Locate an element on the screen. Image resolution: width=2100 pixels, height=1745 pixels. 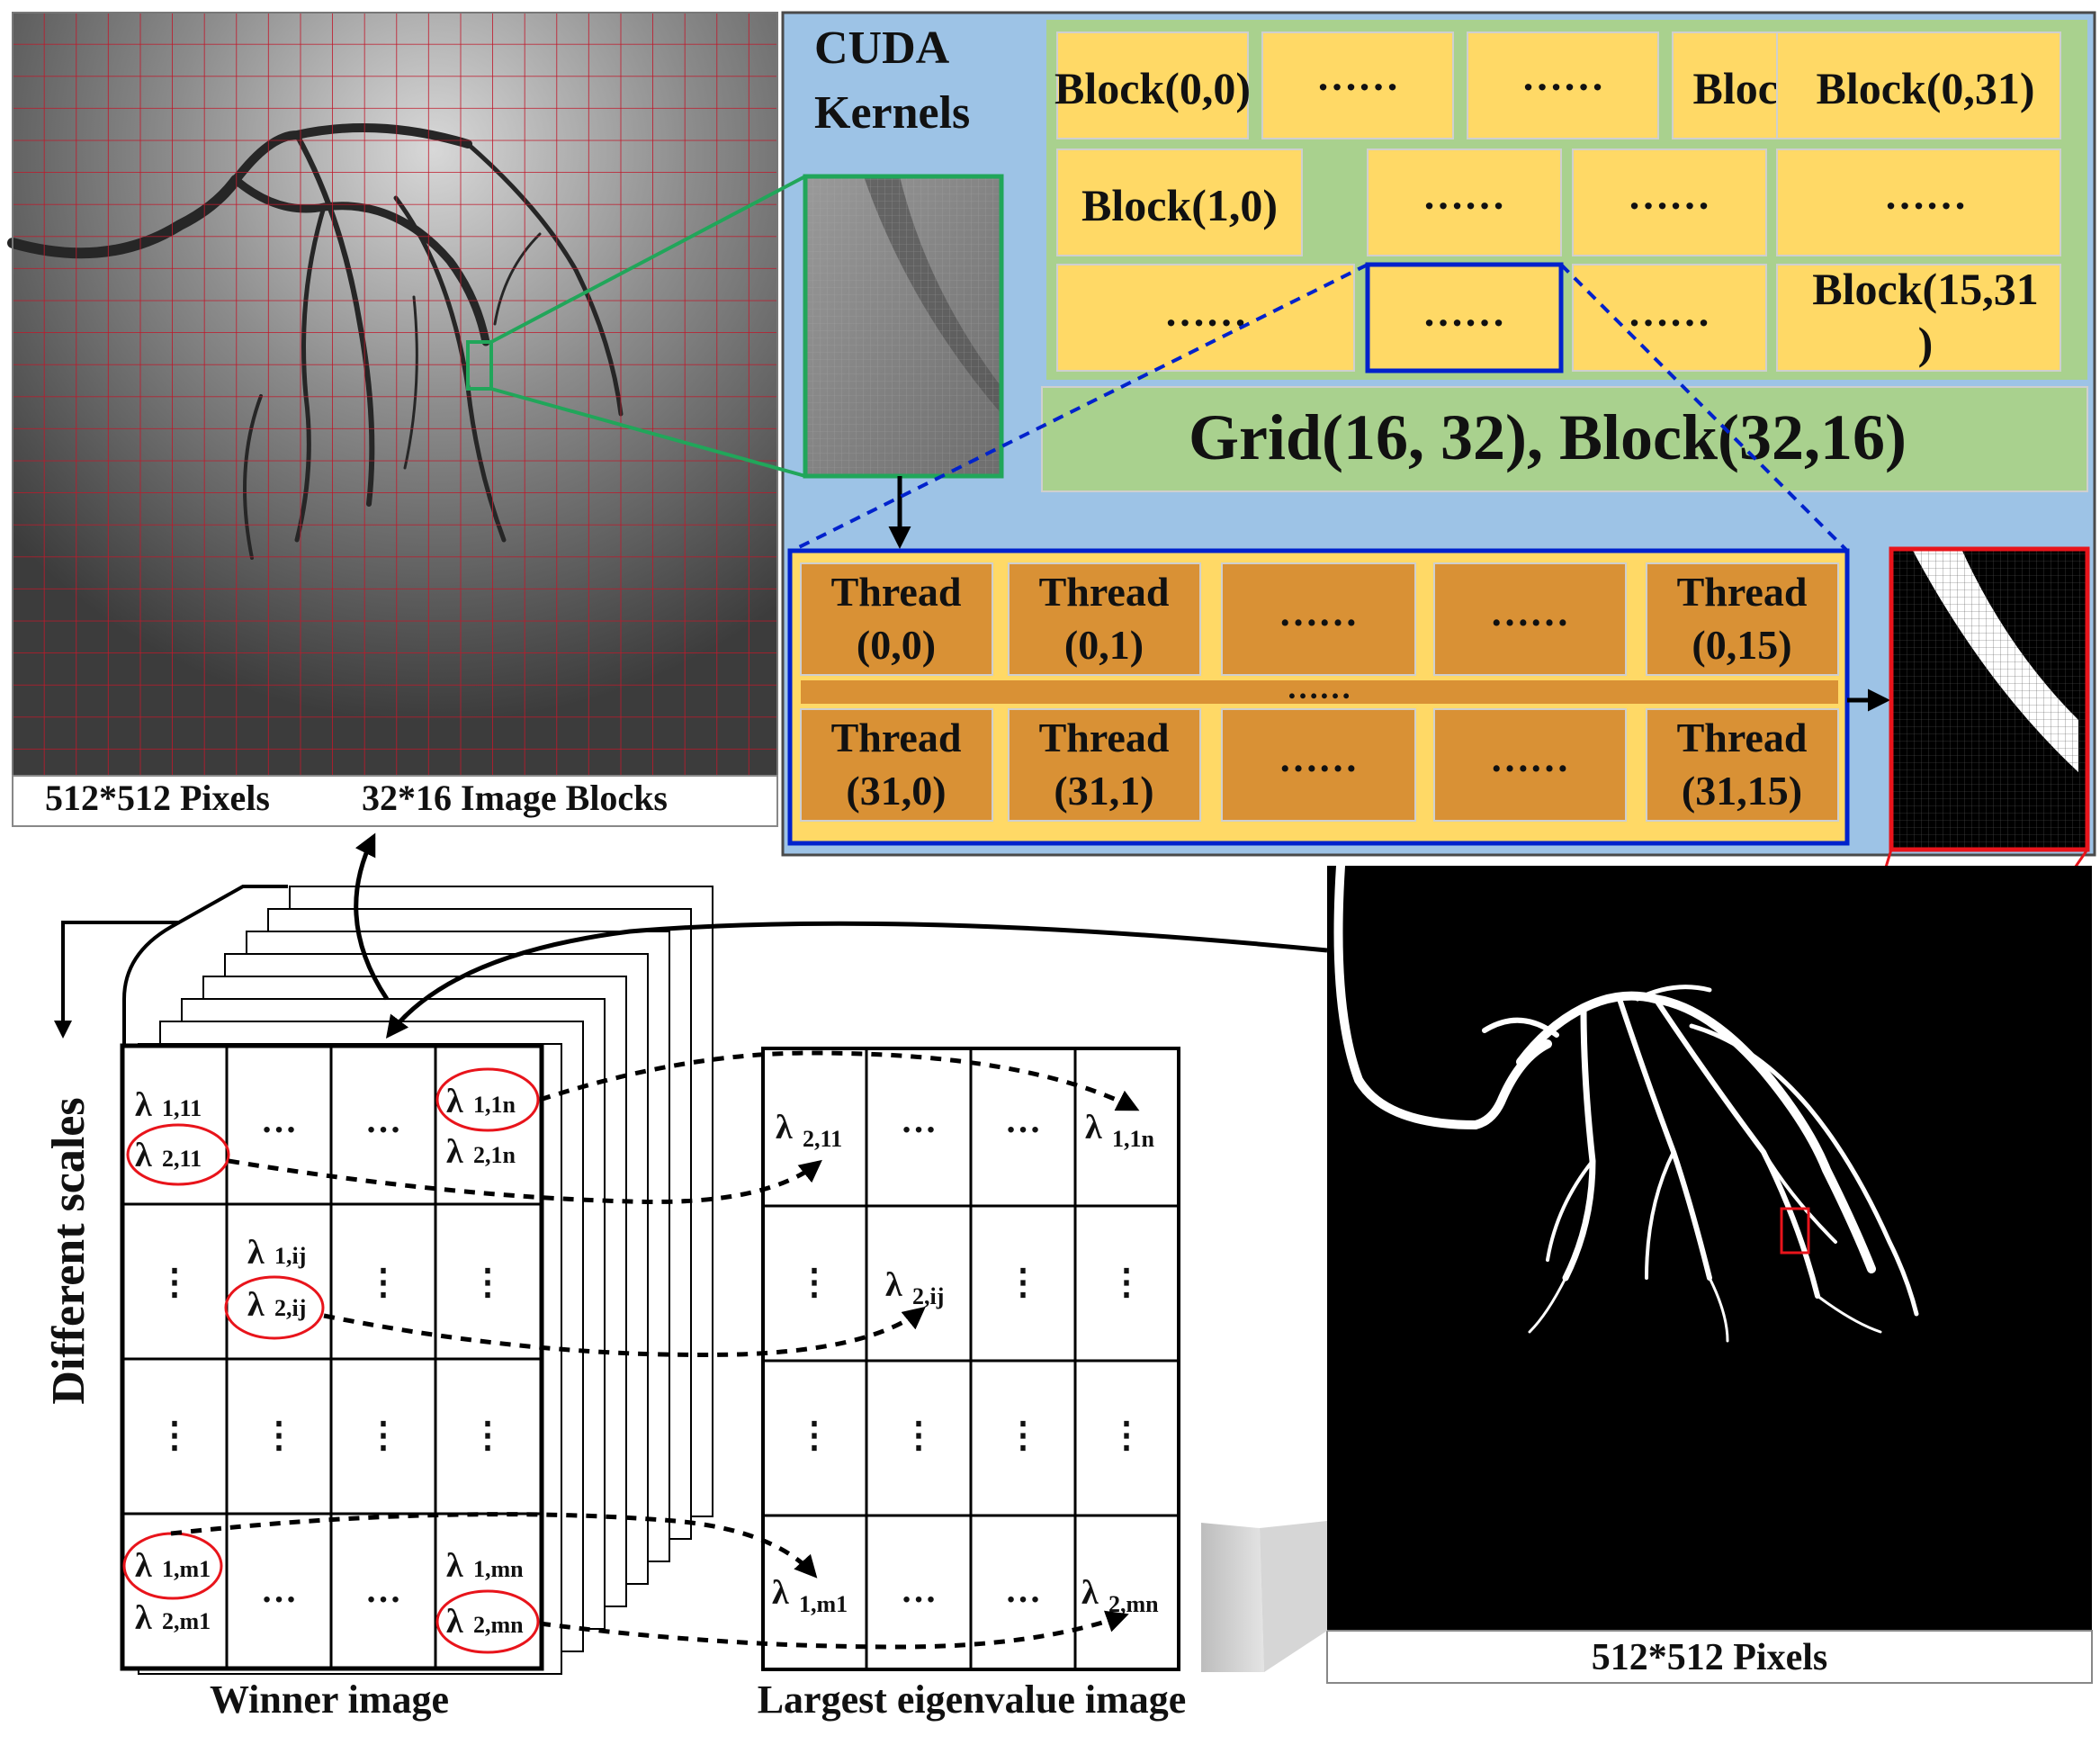
w-r2c2-lambda-a: λ is located at coordinates (256, 1253).